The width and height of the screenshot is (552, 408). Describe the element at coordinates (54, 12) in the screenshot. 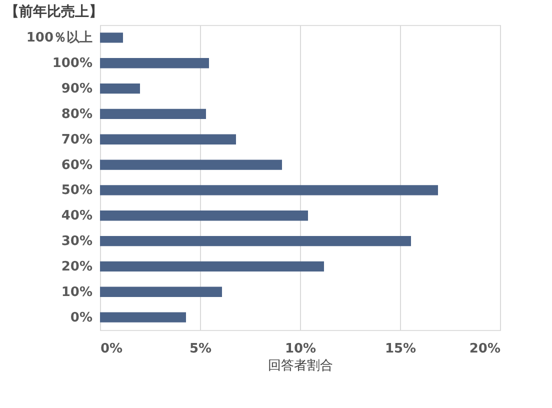

I see `chart-title: 【前年比売上】` at that location.